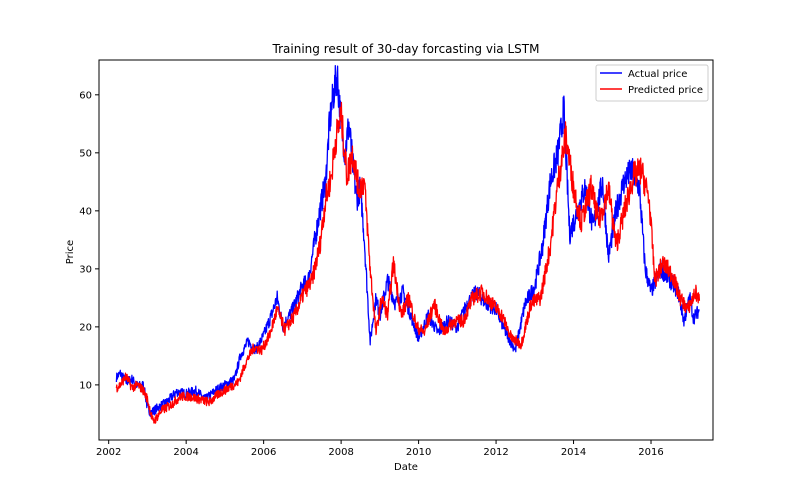  What do you see at coordinates (495, 452) in the screenshot?
I see `x-tick-label: 2012` at bounding box center [495, 452].